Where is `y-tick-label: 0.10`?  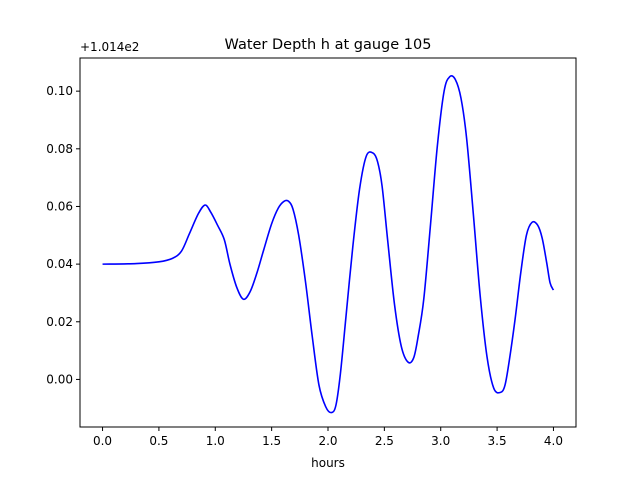
y-tick-label: 0.10 is located at coordinates (59, 91).